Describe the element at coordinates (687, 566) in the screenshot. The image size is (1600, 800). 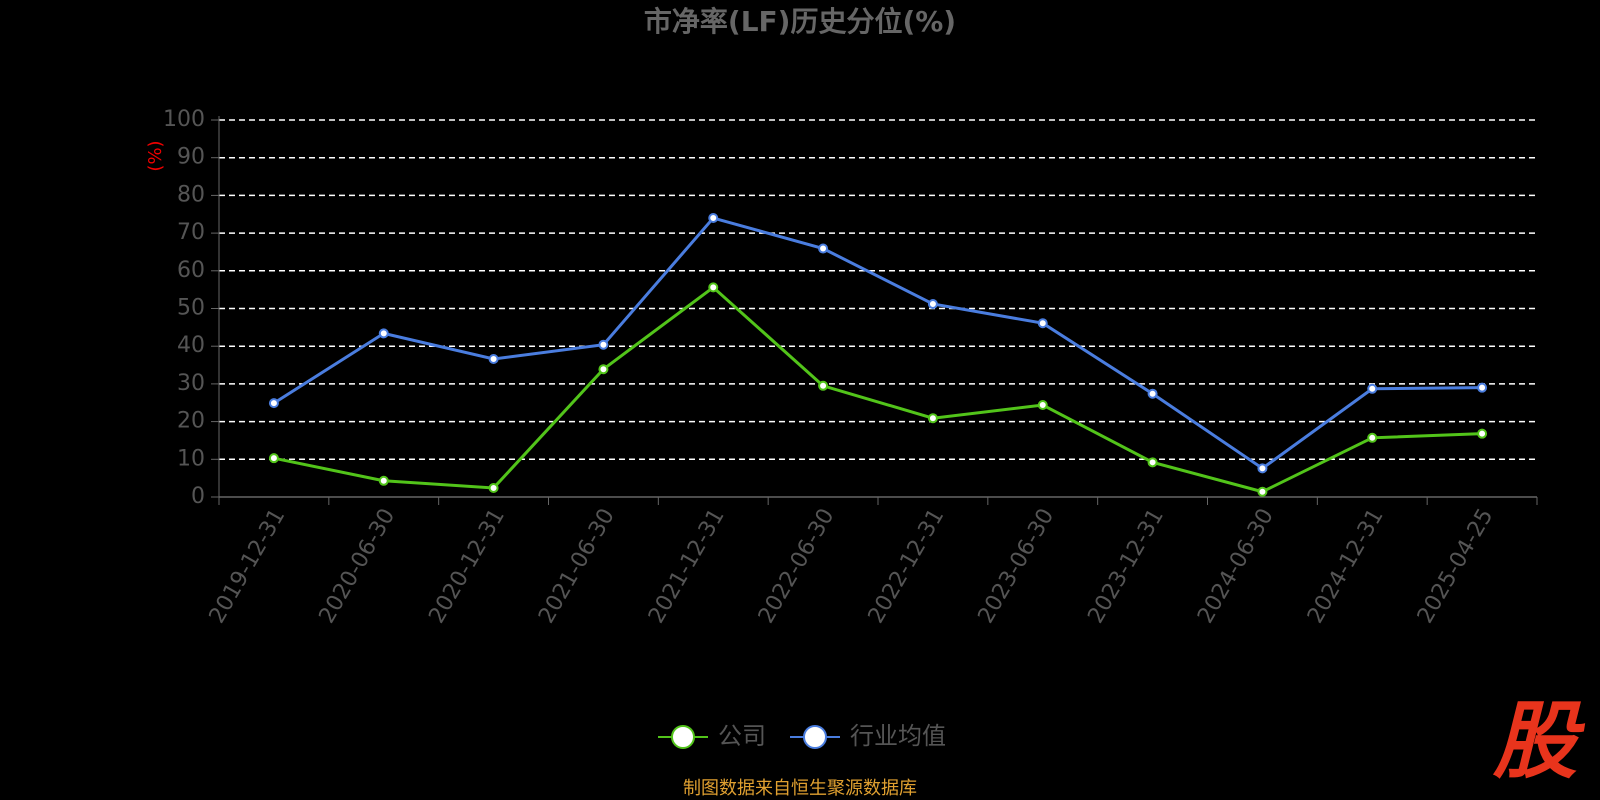
I see `x-tick-label: 2021-12-31` at that location.